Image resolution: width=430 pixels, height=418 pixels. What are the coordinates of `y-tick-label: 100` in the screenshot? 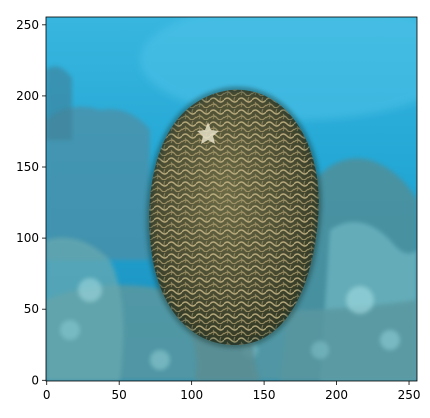 It's located at (27, 238).